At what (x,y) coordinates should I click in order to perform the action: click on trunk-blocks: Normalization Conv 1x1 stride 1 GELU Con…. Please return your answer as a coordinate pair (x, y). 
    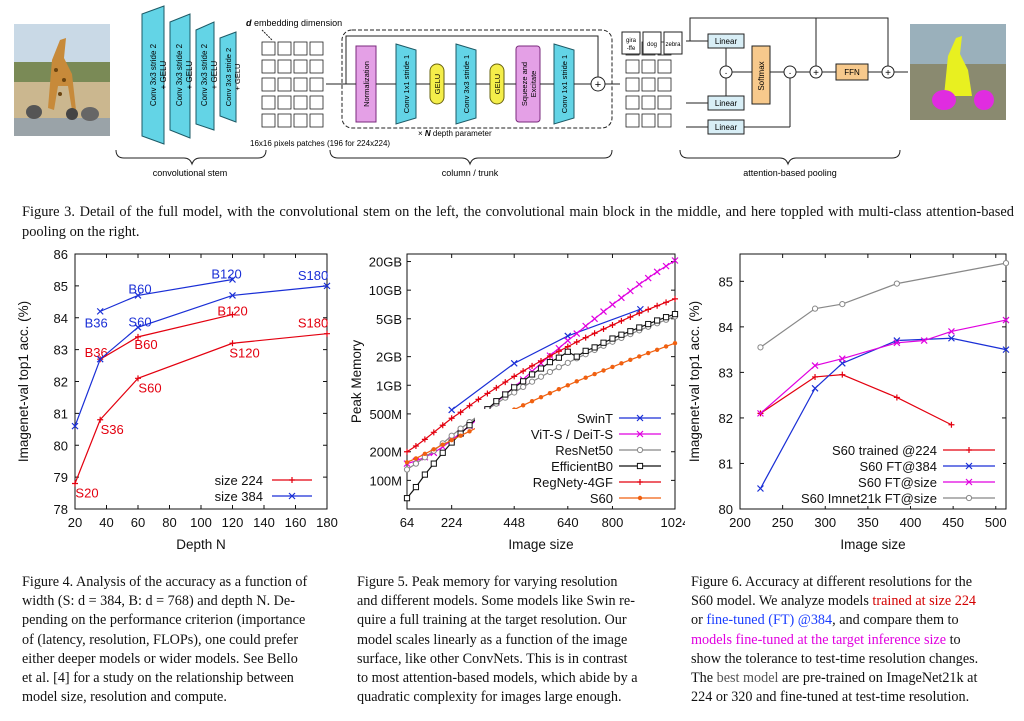
    Looking at the image, I should click on (480, 84).